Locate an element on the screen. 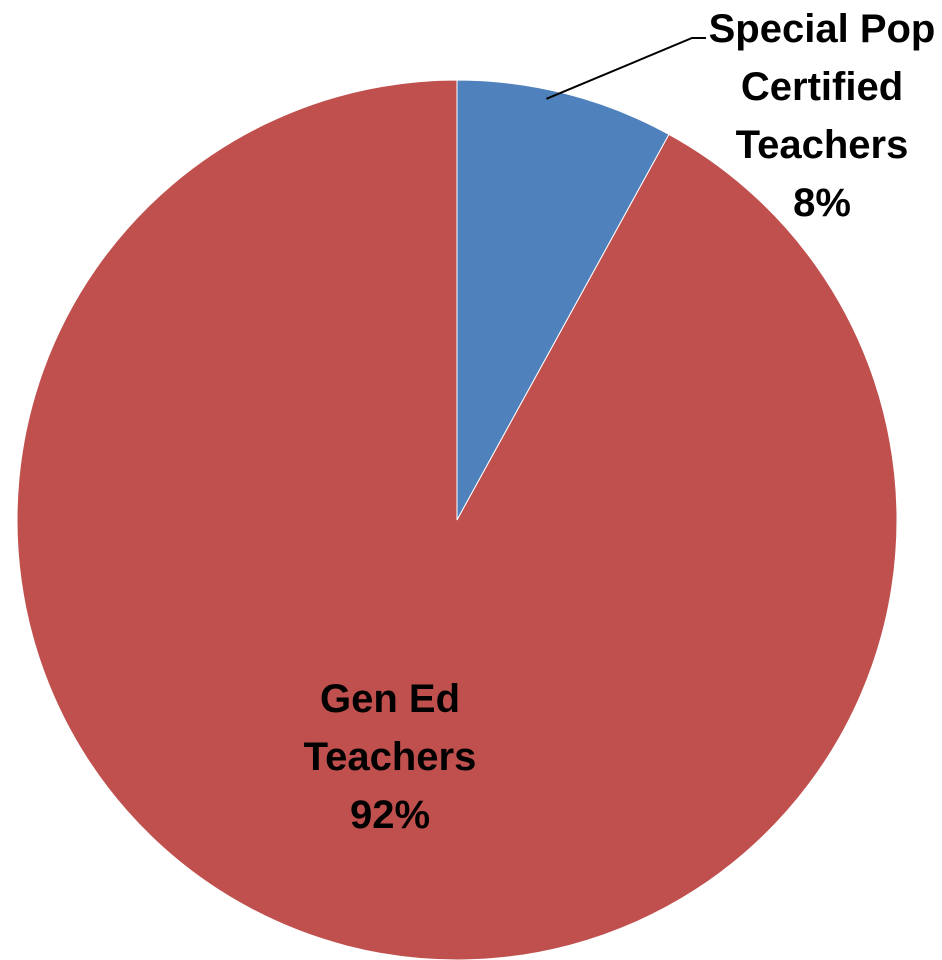 The image size is (942, 960). slice-label-2: Gen Ed Teachers 92% is located at coordinates (390, 757).